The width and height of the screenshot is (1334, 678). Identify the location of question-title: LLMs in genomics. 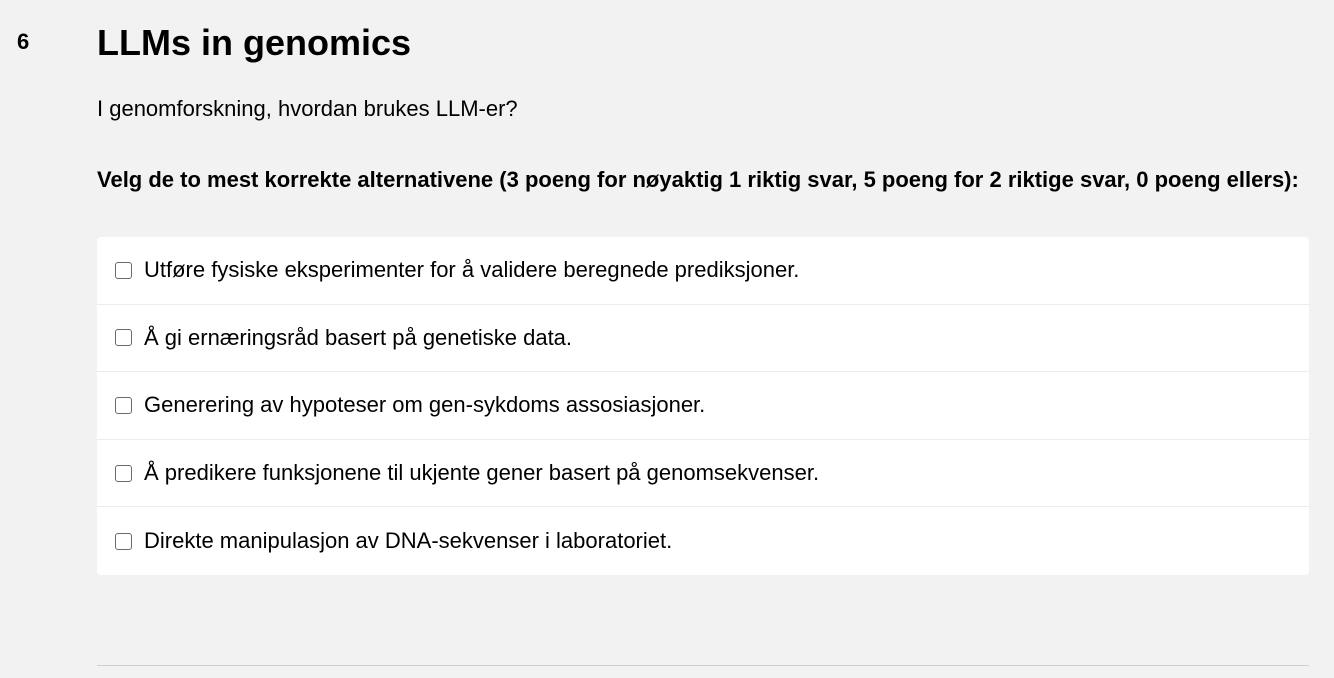
(254, 42).